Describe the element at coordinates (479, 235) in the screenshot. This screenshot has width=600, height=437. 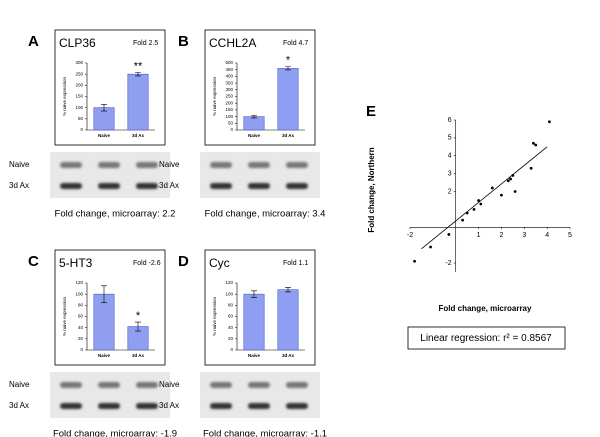
I see `x-tick-label: 1` at that location.